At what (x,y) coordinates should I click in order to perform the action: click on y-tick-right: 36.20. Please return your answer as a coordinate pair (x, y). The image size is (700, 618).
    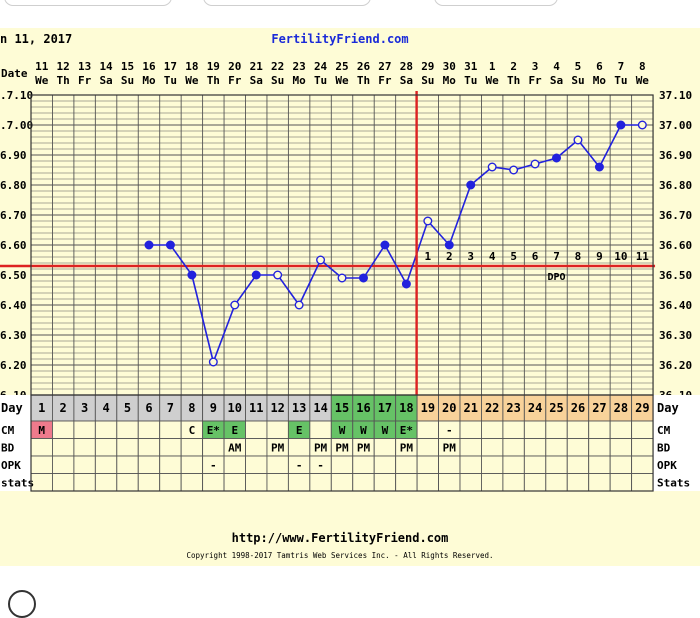
    Looking at the image, I should click on (675, 365).